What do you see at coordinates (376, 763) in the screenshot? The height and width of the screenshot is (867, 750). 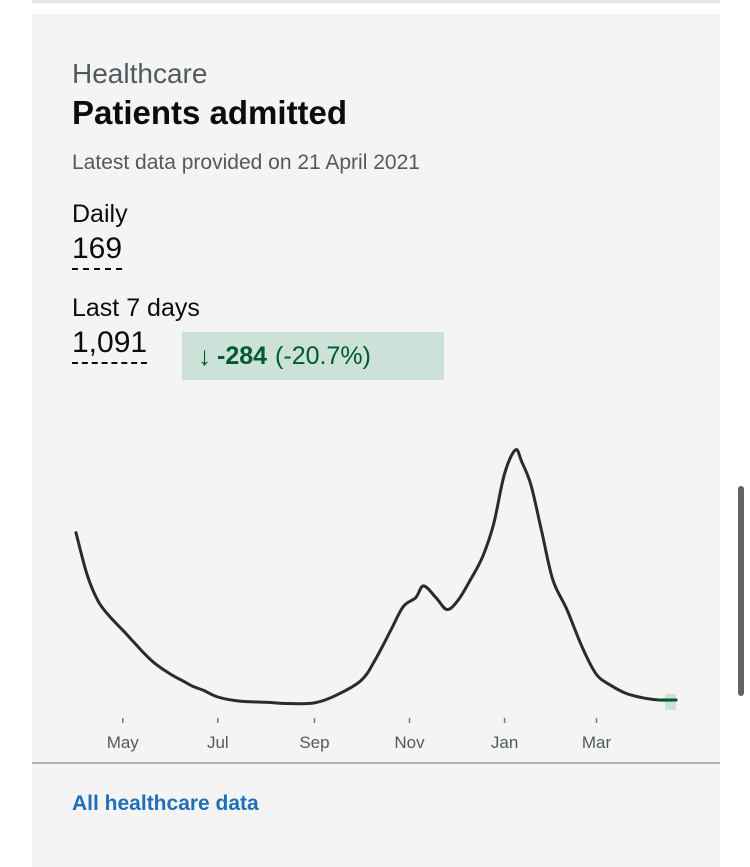 I see `card-divider` at bounding box center [376, 763].